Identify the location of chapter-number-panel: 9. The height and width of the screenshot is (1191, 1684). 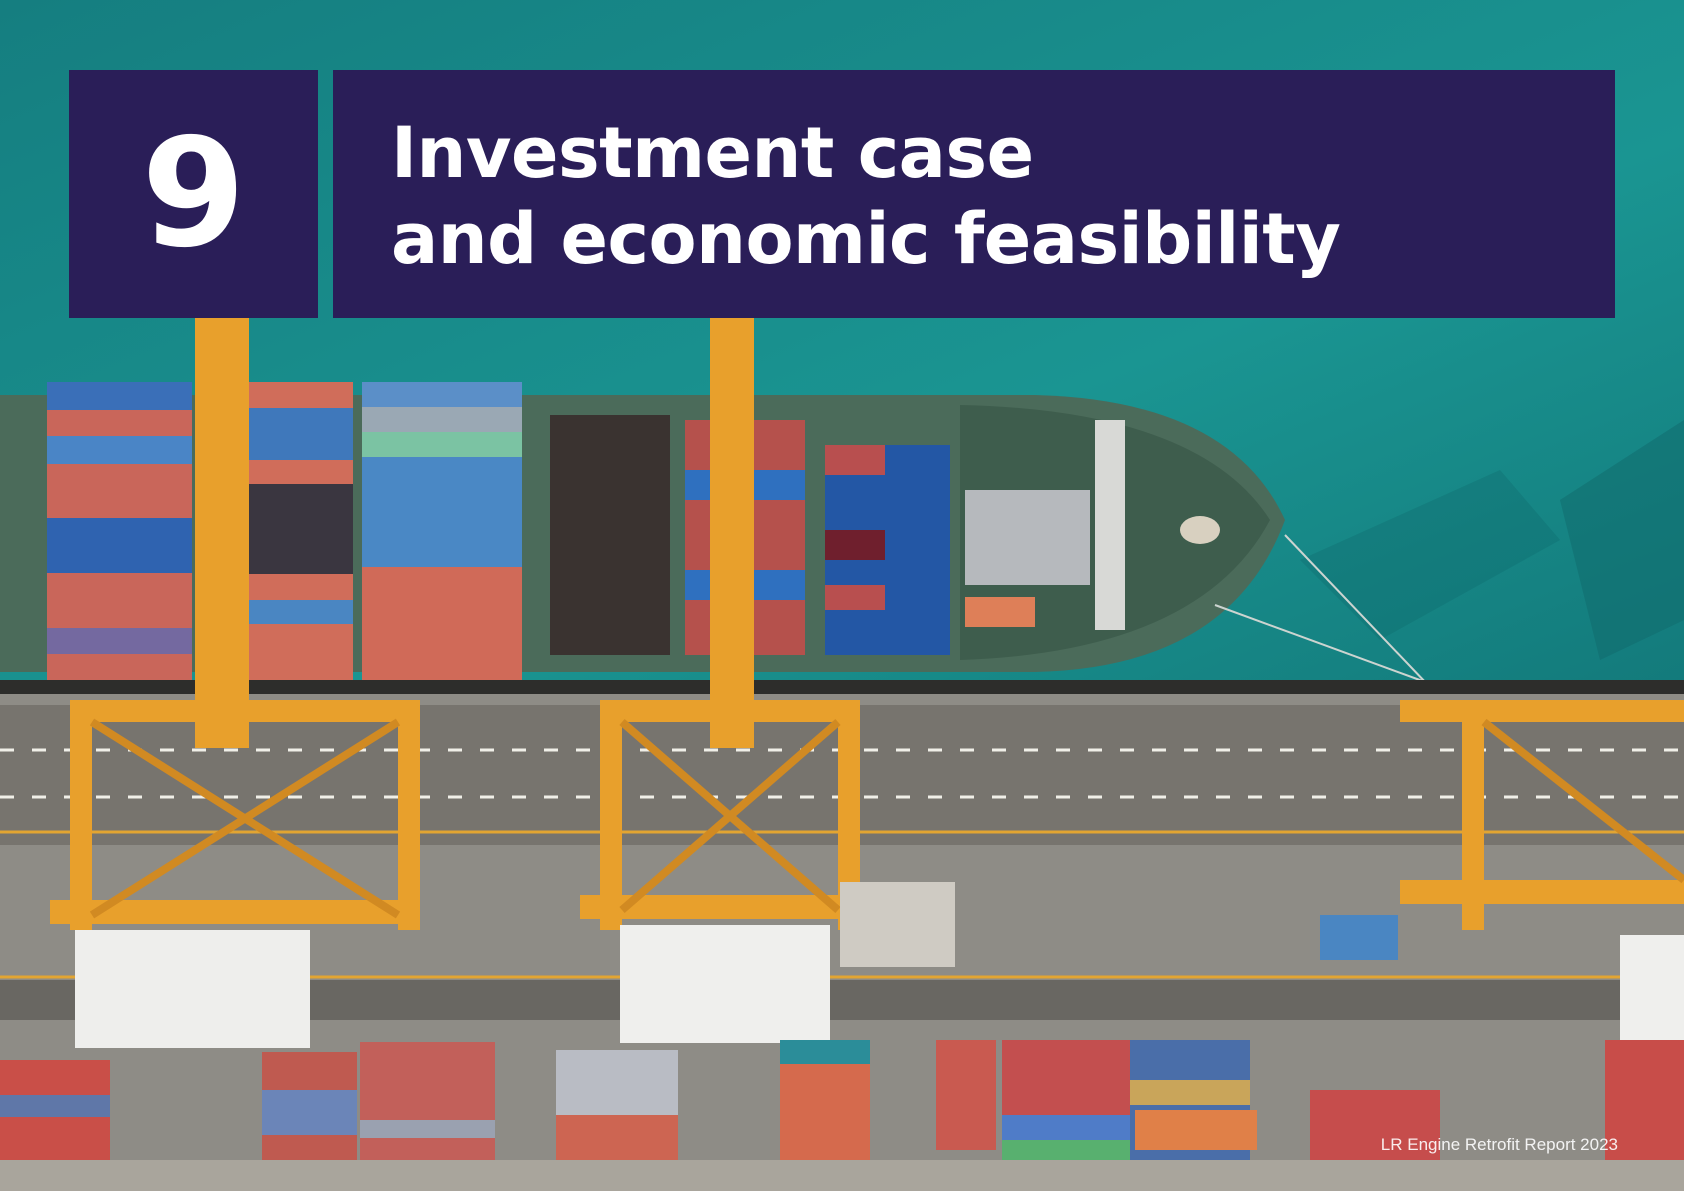
(193, 194).